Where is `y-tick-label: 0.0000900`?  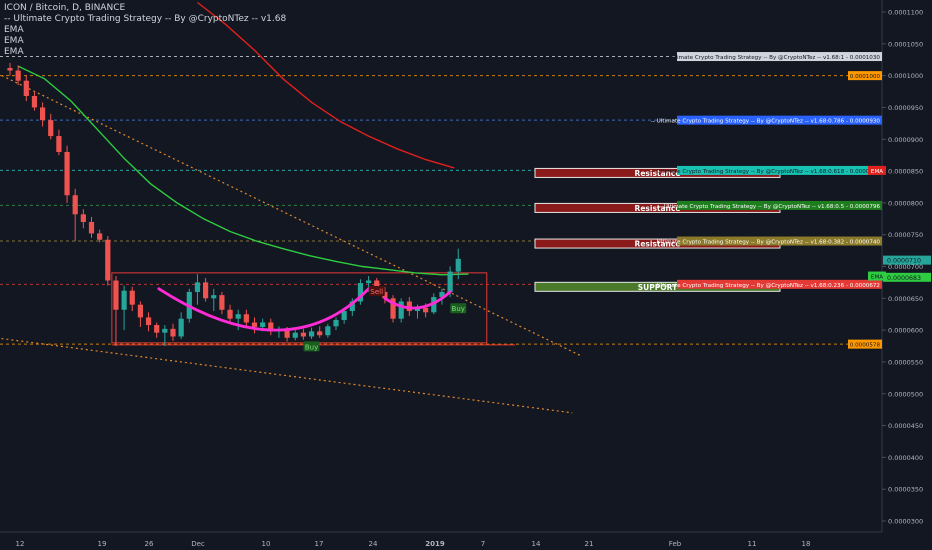
y-tick-label: 0.0000900 is located at coordinates (905, 140).